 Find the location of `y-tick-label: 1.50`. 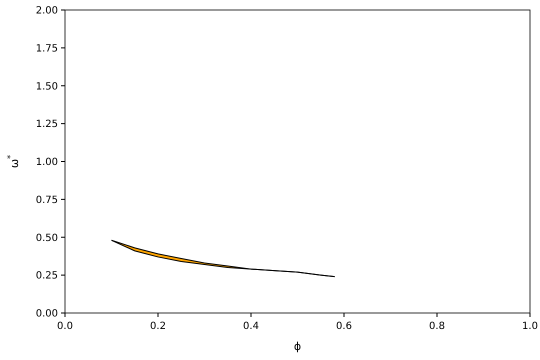

y-tick-label: 1.50 is located at coordinates (47, 86).